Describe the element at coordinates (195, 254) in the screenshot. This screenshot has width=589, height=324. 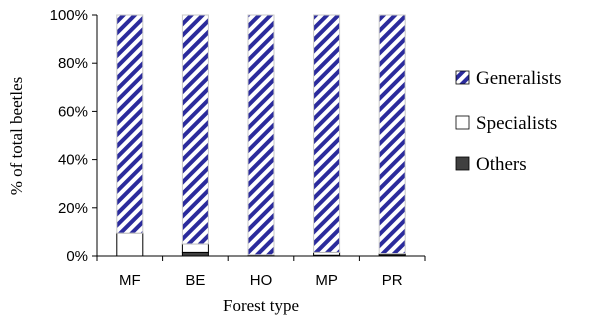
I see `bar-others-be` at that location.